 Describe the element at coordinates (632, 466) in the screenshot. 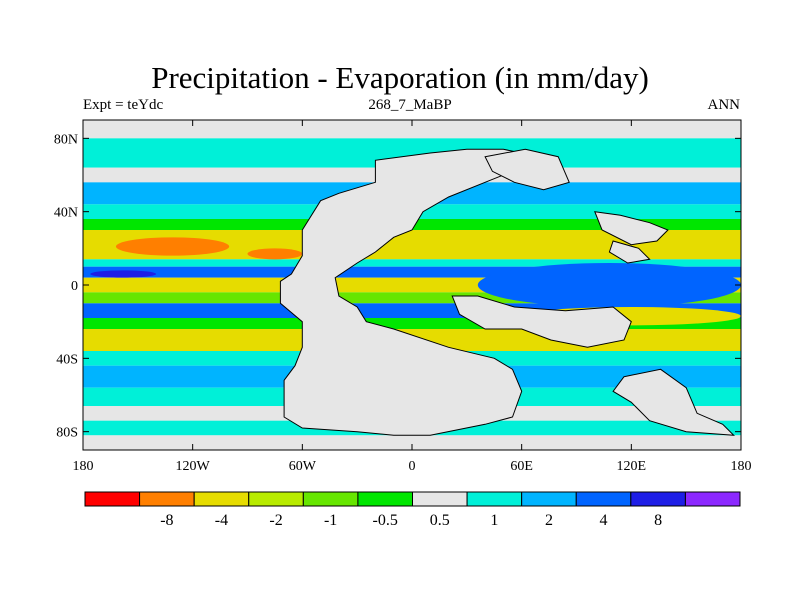

I see `x-tick-label-5: 120E` at that location.